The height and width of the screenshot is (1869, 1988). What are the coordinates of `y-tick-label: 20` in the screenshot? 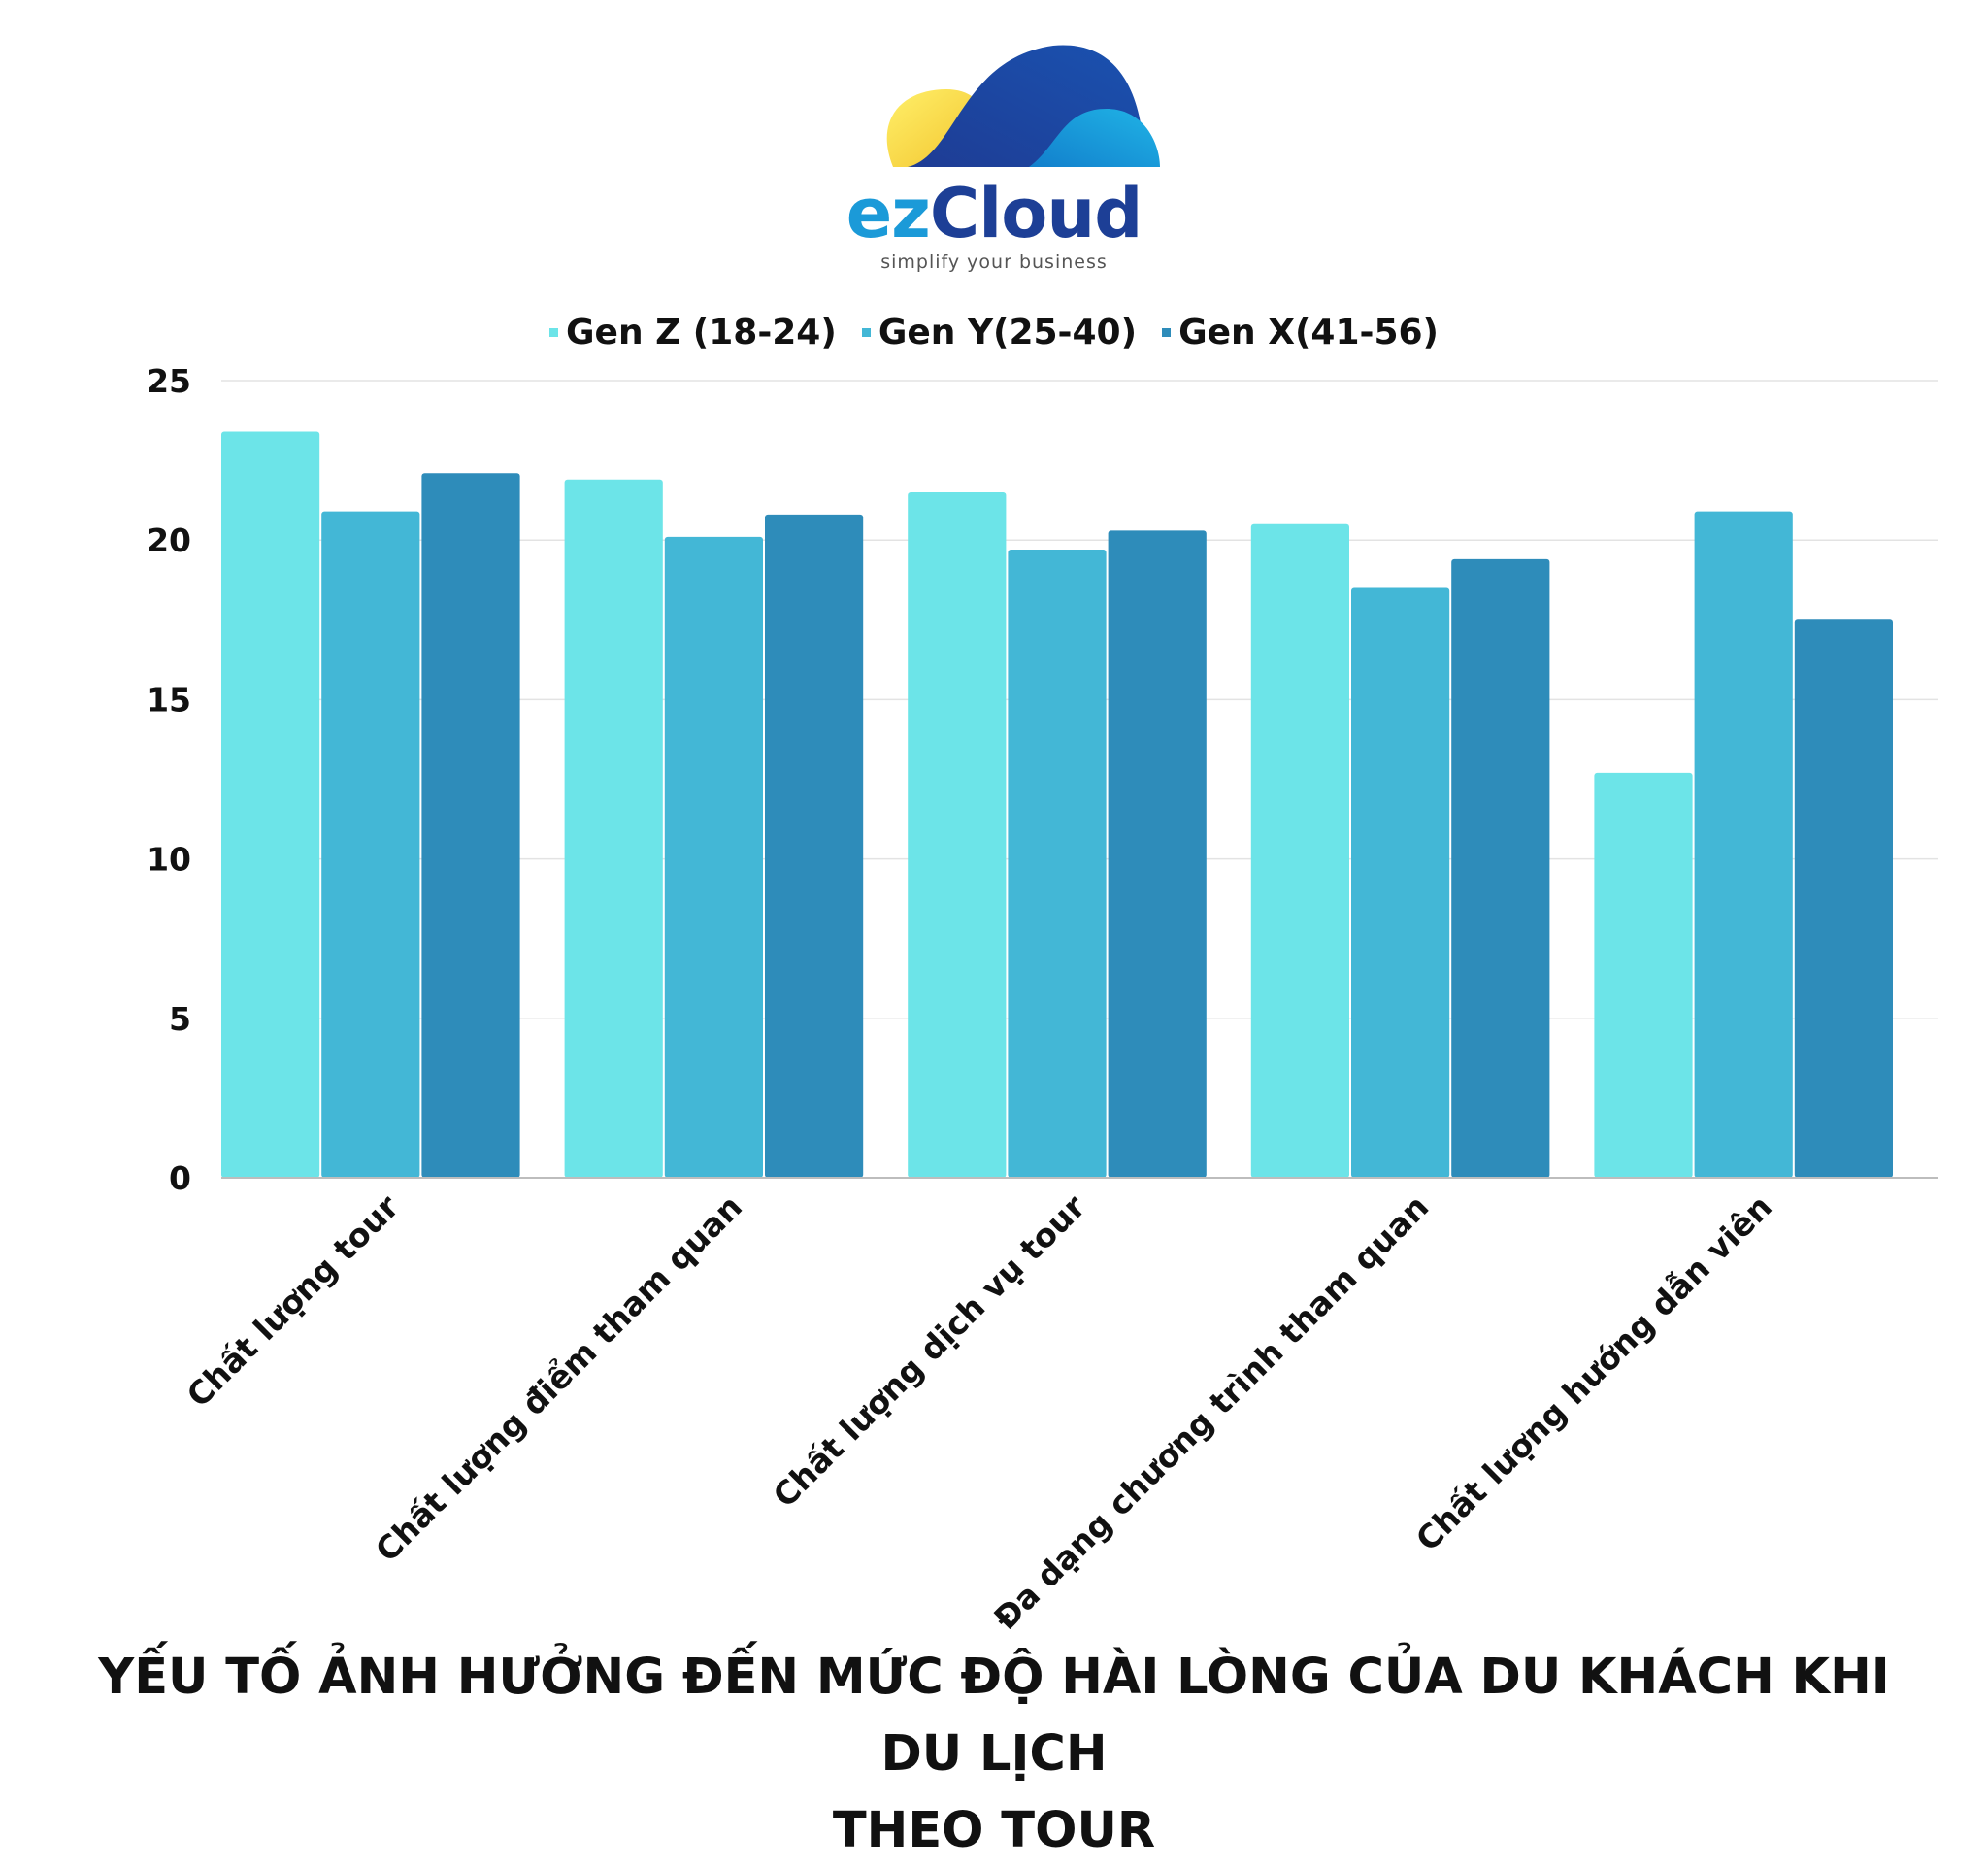 It's located at (169, 540).